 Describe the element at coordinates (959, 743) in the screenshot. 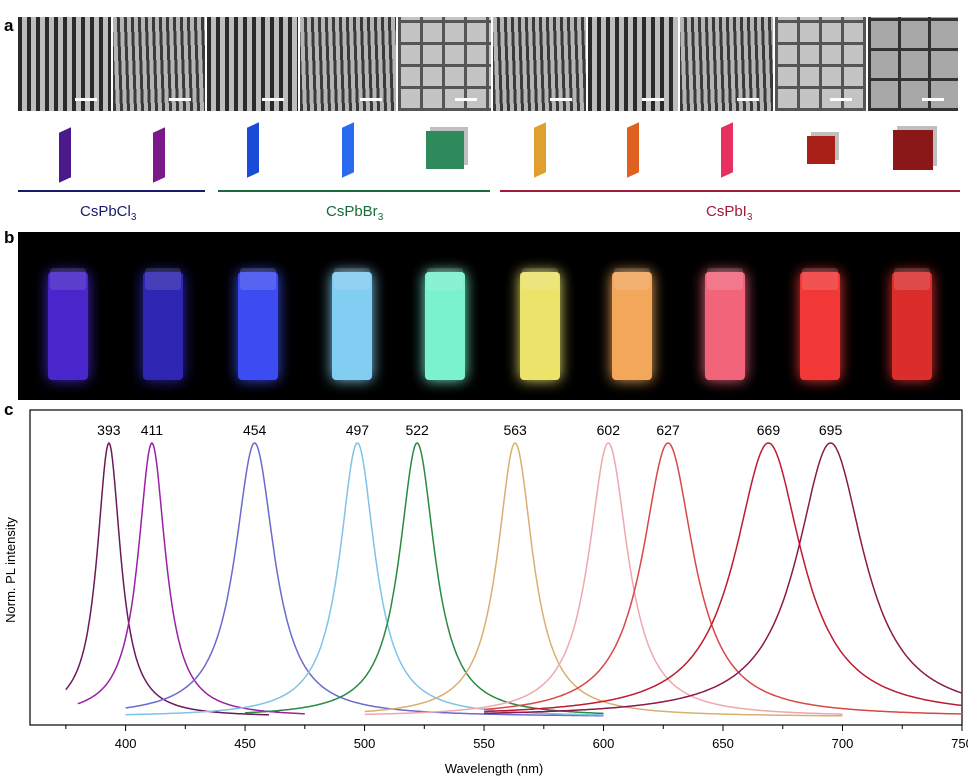

I see `x-tick-label: 750` at that location.